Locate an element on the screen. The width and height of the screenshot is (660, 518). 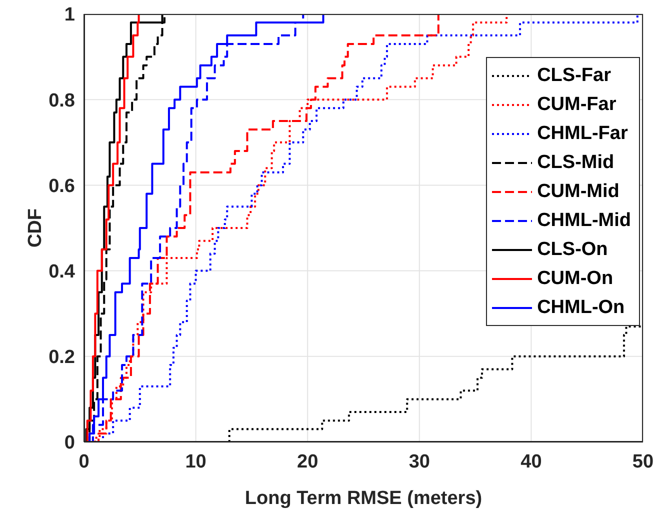
legend-label: CUM-On is located at coordinates (575, 279).